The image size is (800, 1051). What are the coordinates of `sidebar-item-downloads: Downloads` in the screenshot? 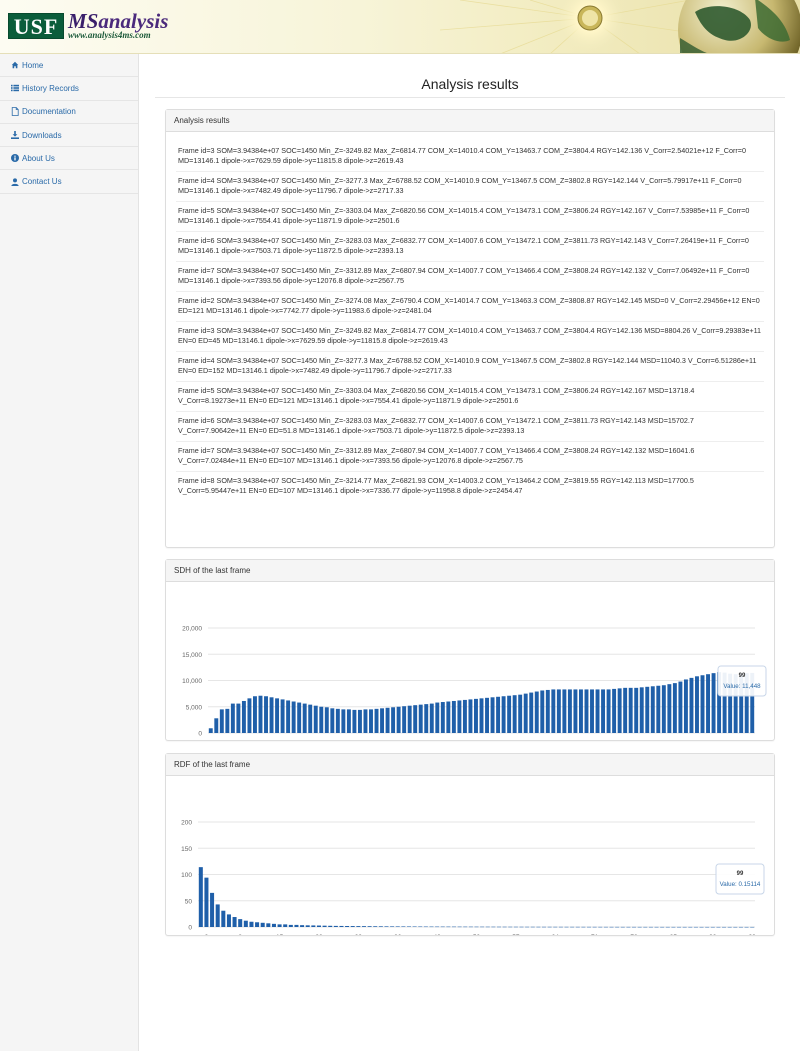 It's located at (69, 136).